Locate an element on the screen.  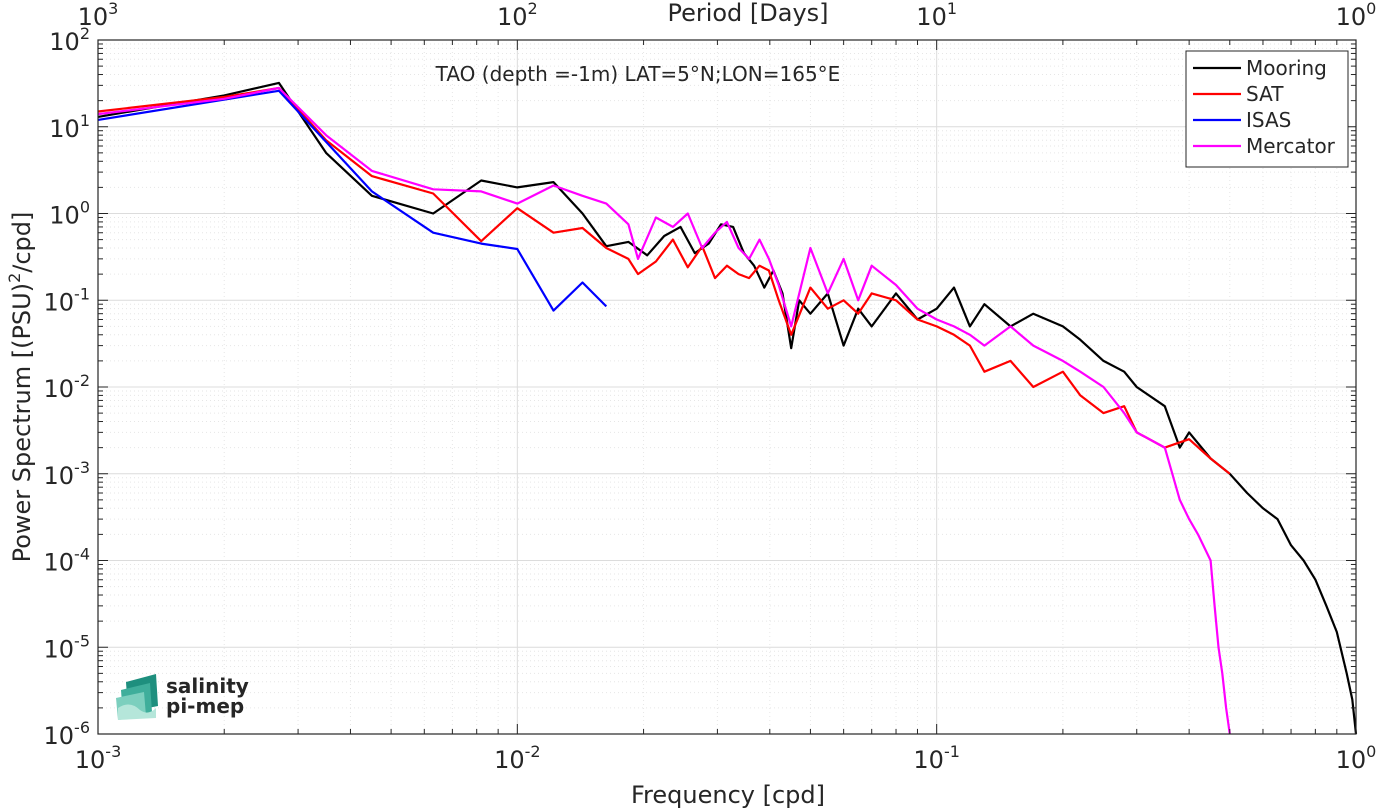
y-tick-label: 10¹ is located at coordinates (69, 127).